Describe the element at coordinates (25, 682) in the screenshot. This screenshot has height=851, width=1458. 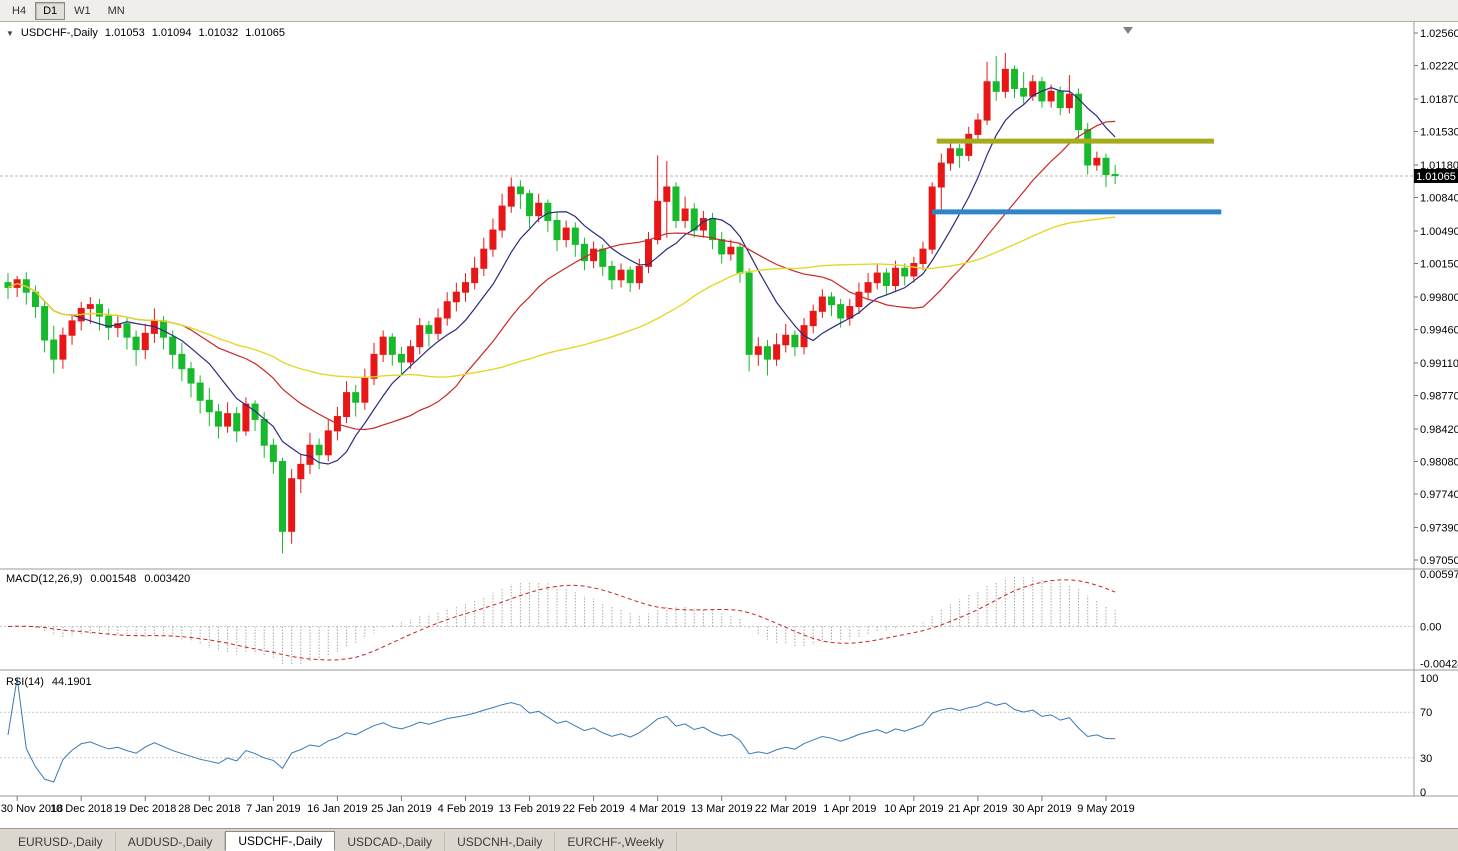
I see `rsi-name: RSI(14)` at that location.